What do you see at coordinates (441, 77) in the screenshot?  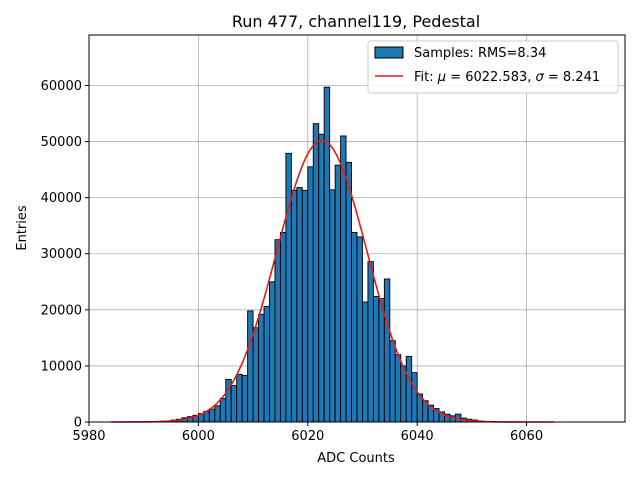 I see `legend-fit-mu: μ` at bounding box center [441, 77].